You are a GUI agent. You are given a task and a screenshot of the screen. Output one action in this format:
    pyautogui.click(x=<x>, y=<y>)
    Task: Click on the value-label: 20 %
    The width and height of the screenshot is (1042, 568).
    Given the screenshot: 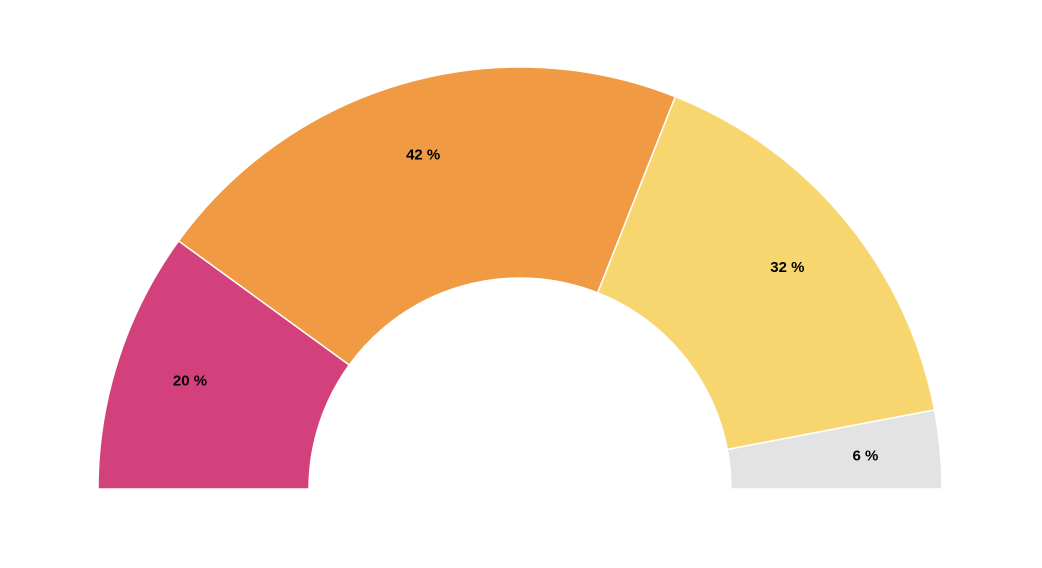 What is the action you would take?
    pyautogui.click(x=190, y=381)
    